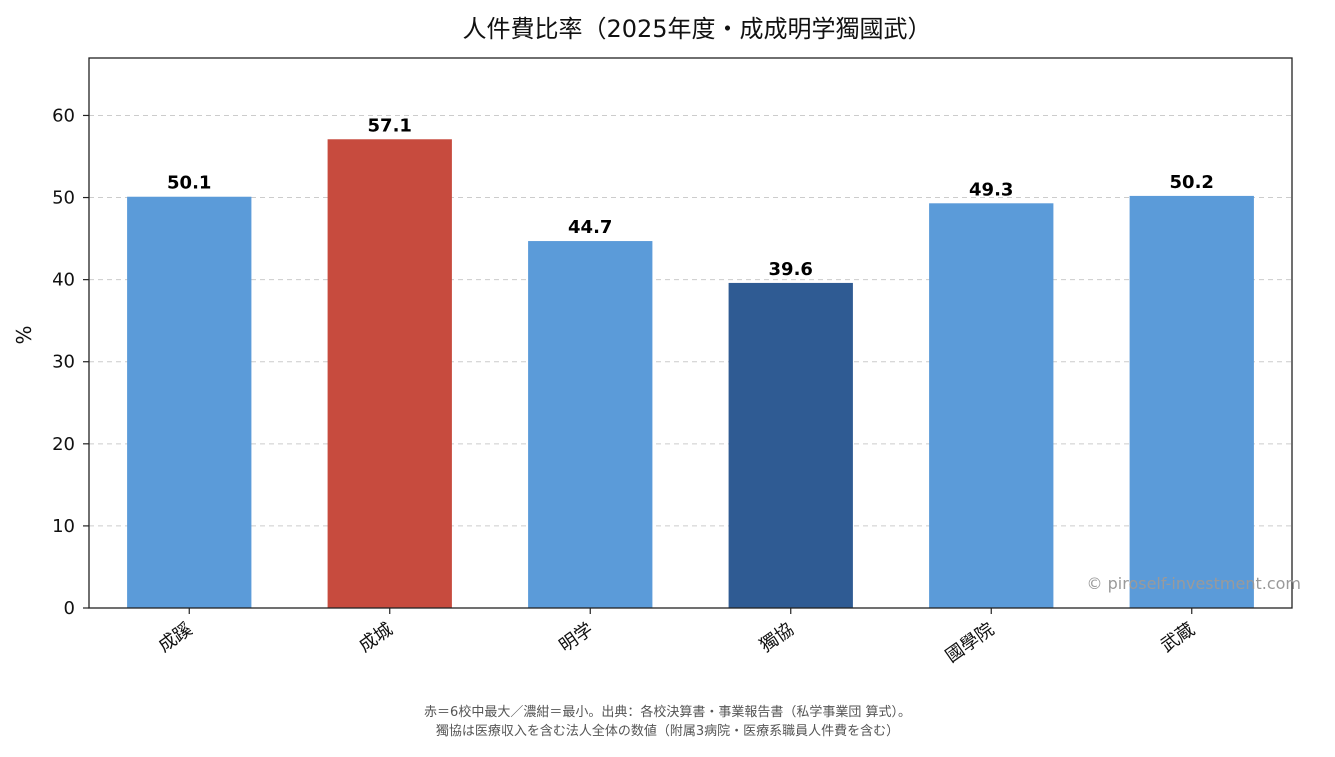  I want to click on x-axis-ticks: 成蹊 成城 明学 獨協 國學院 武蔵, so click(677, 637).